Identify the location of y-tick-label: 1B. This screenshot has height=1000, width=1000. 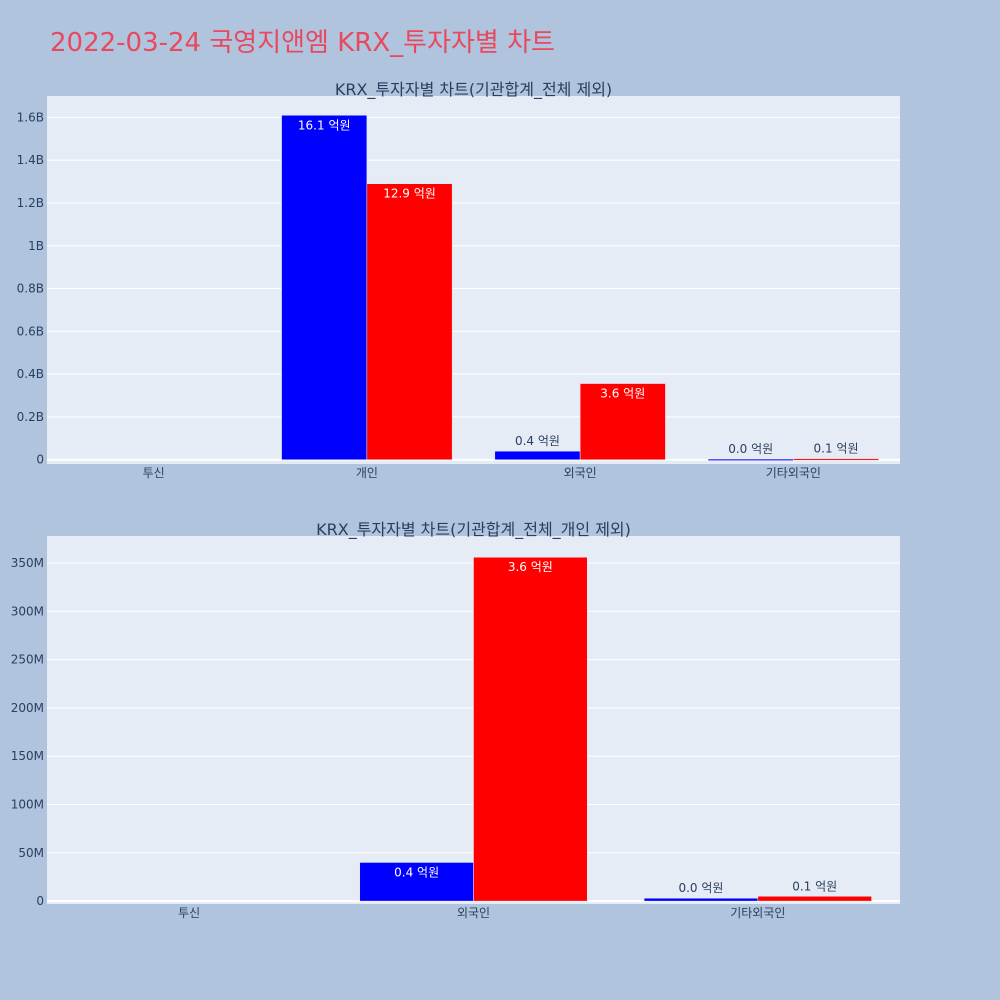
(36, 246).